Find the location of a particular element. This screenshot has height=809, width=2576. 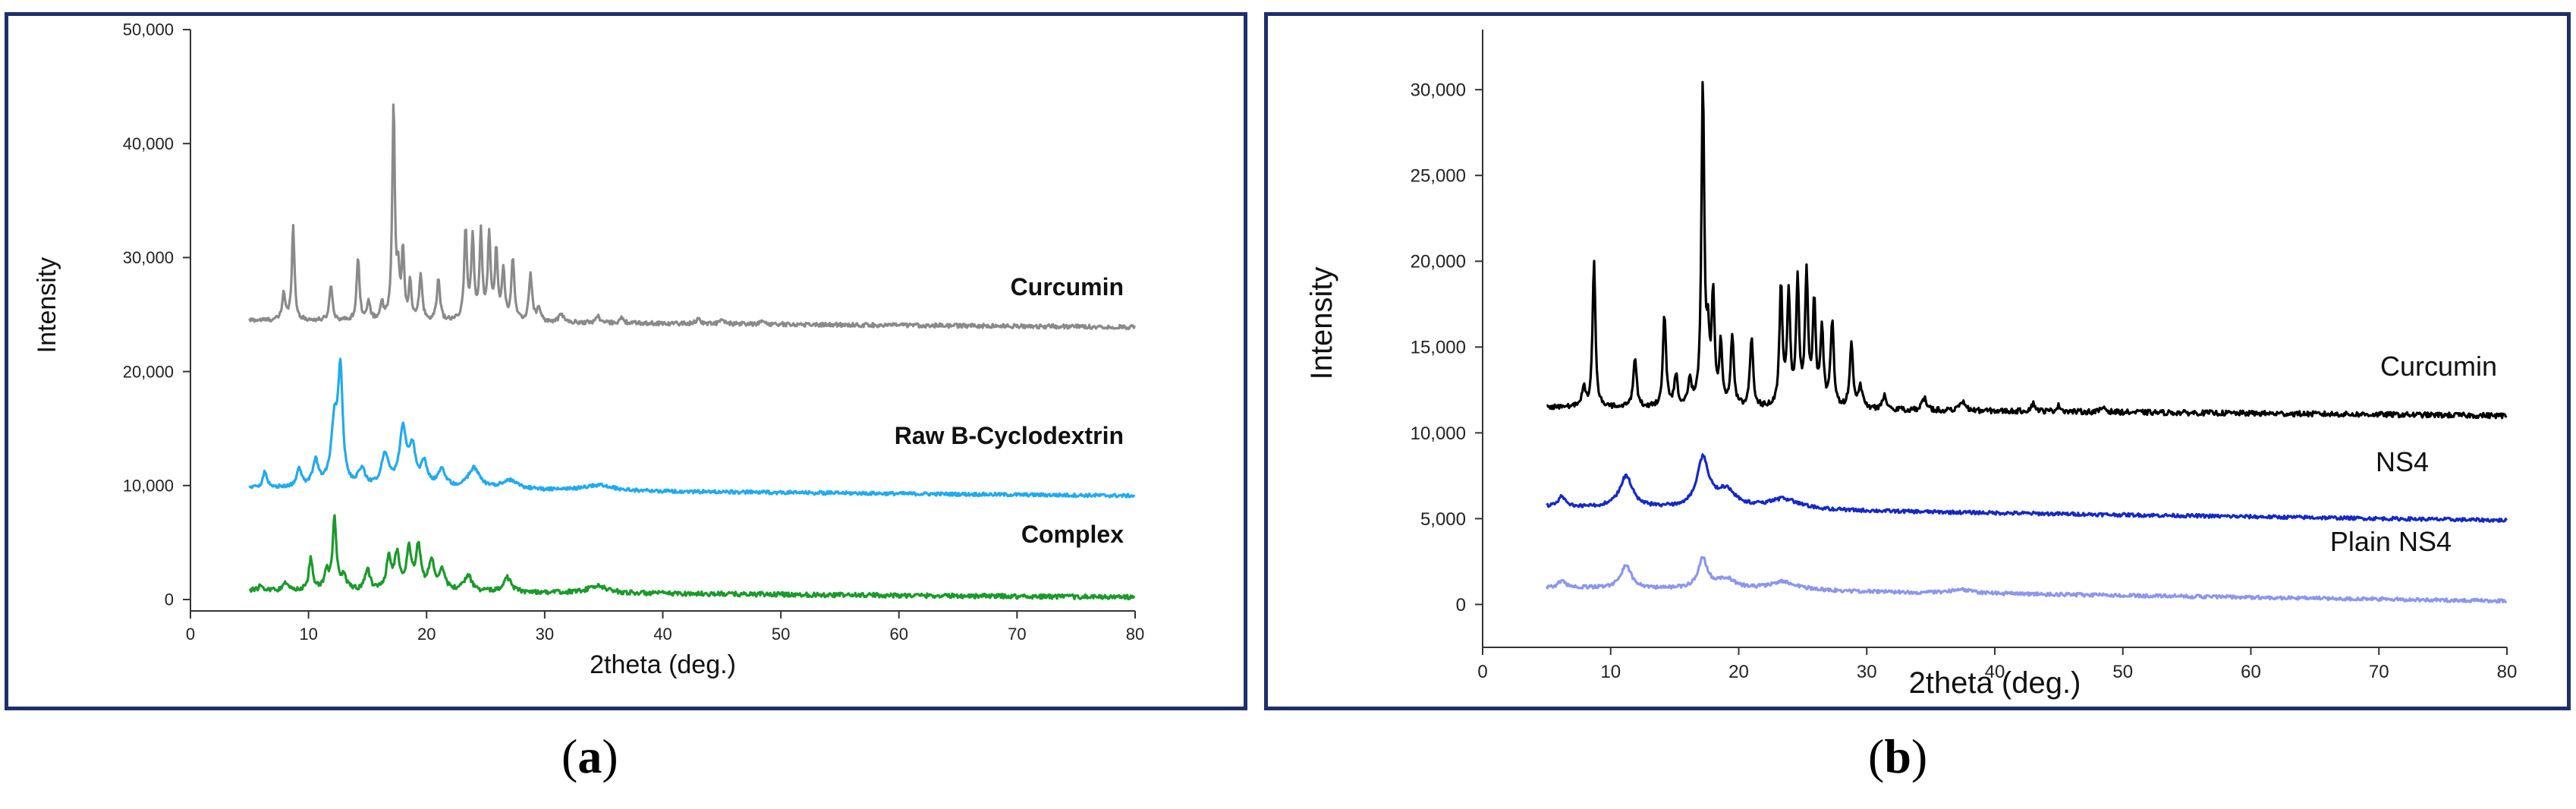

chart-a-x-tick-label: 10 is located at coordinates (308, 634).